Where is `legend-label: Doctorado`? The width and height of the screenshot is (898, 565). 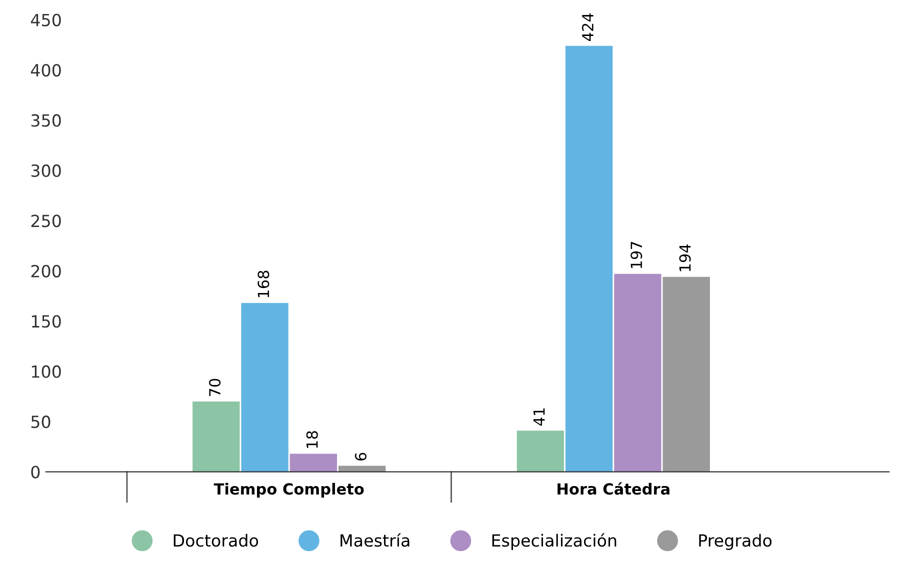
legend-label: Doctorado is located at coordinates (216, 540).